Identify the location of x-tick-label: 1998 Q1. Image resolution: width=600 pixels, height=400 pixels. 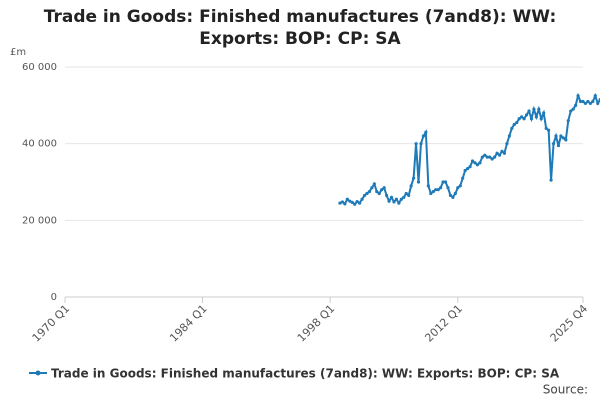
(316, 323).